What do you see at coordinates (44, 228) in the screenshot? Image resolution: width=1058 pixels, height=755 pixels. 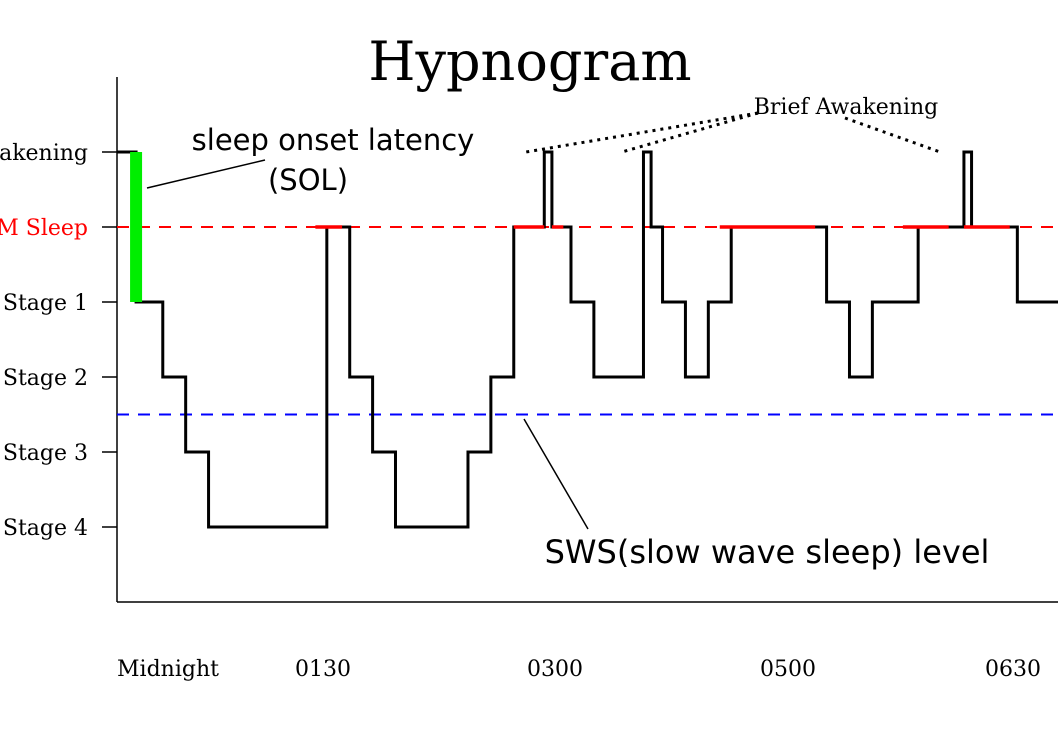 I see `y-tick-label-rem-sleep: REM Sleep` at bounding box center [44, 228].